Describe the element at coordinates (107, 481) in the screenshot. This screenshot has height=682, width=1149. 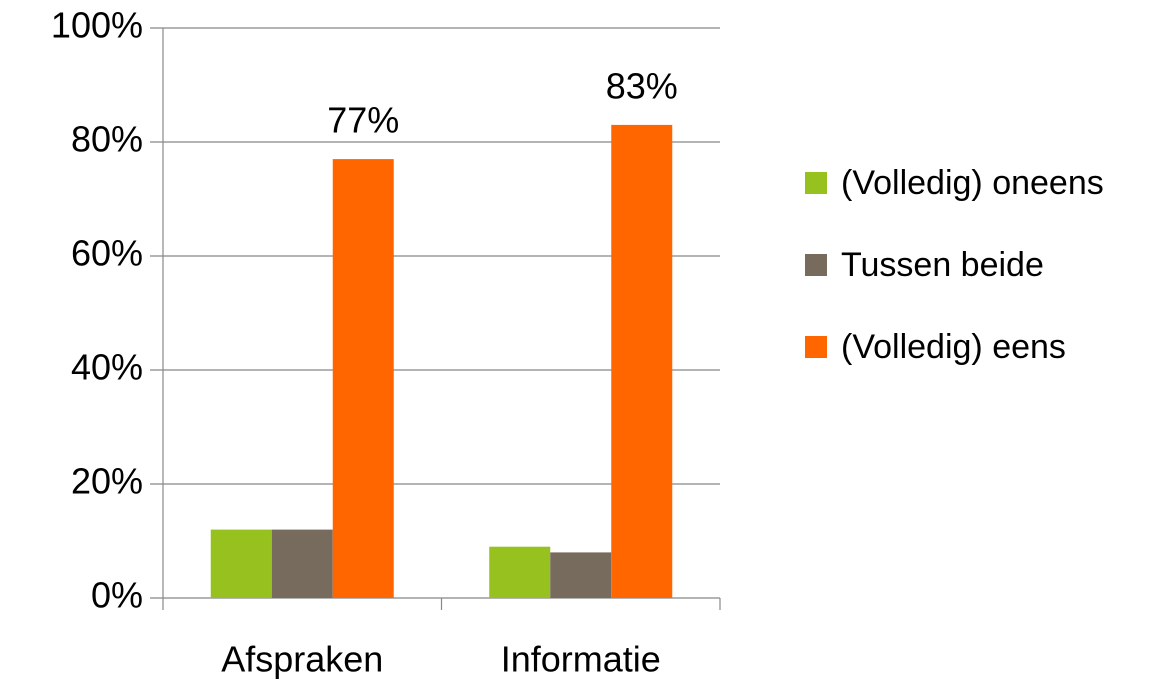
I see `y-tick-label: 20%` at that location.